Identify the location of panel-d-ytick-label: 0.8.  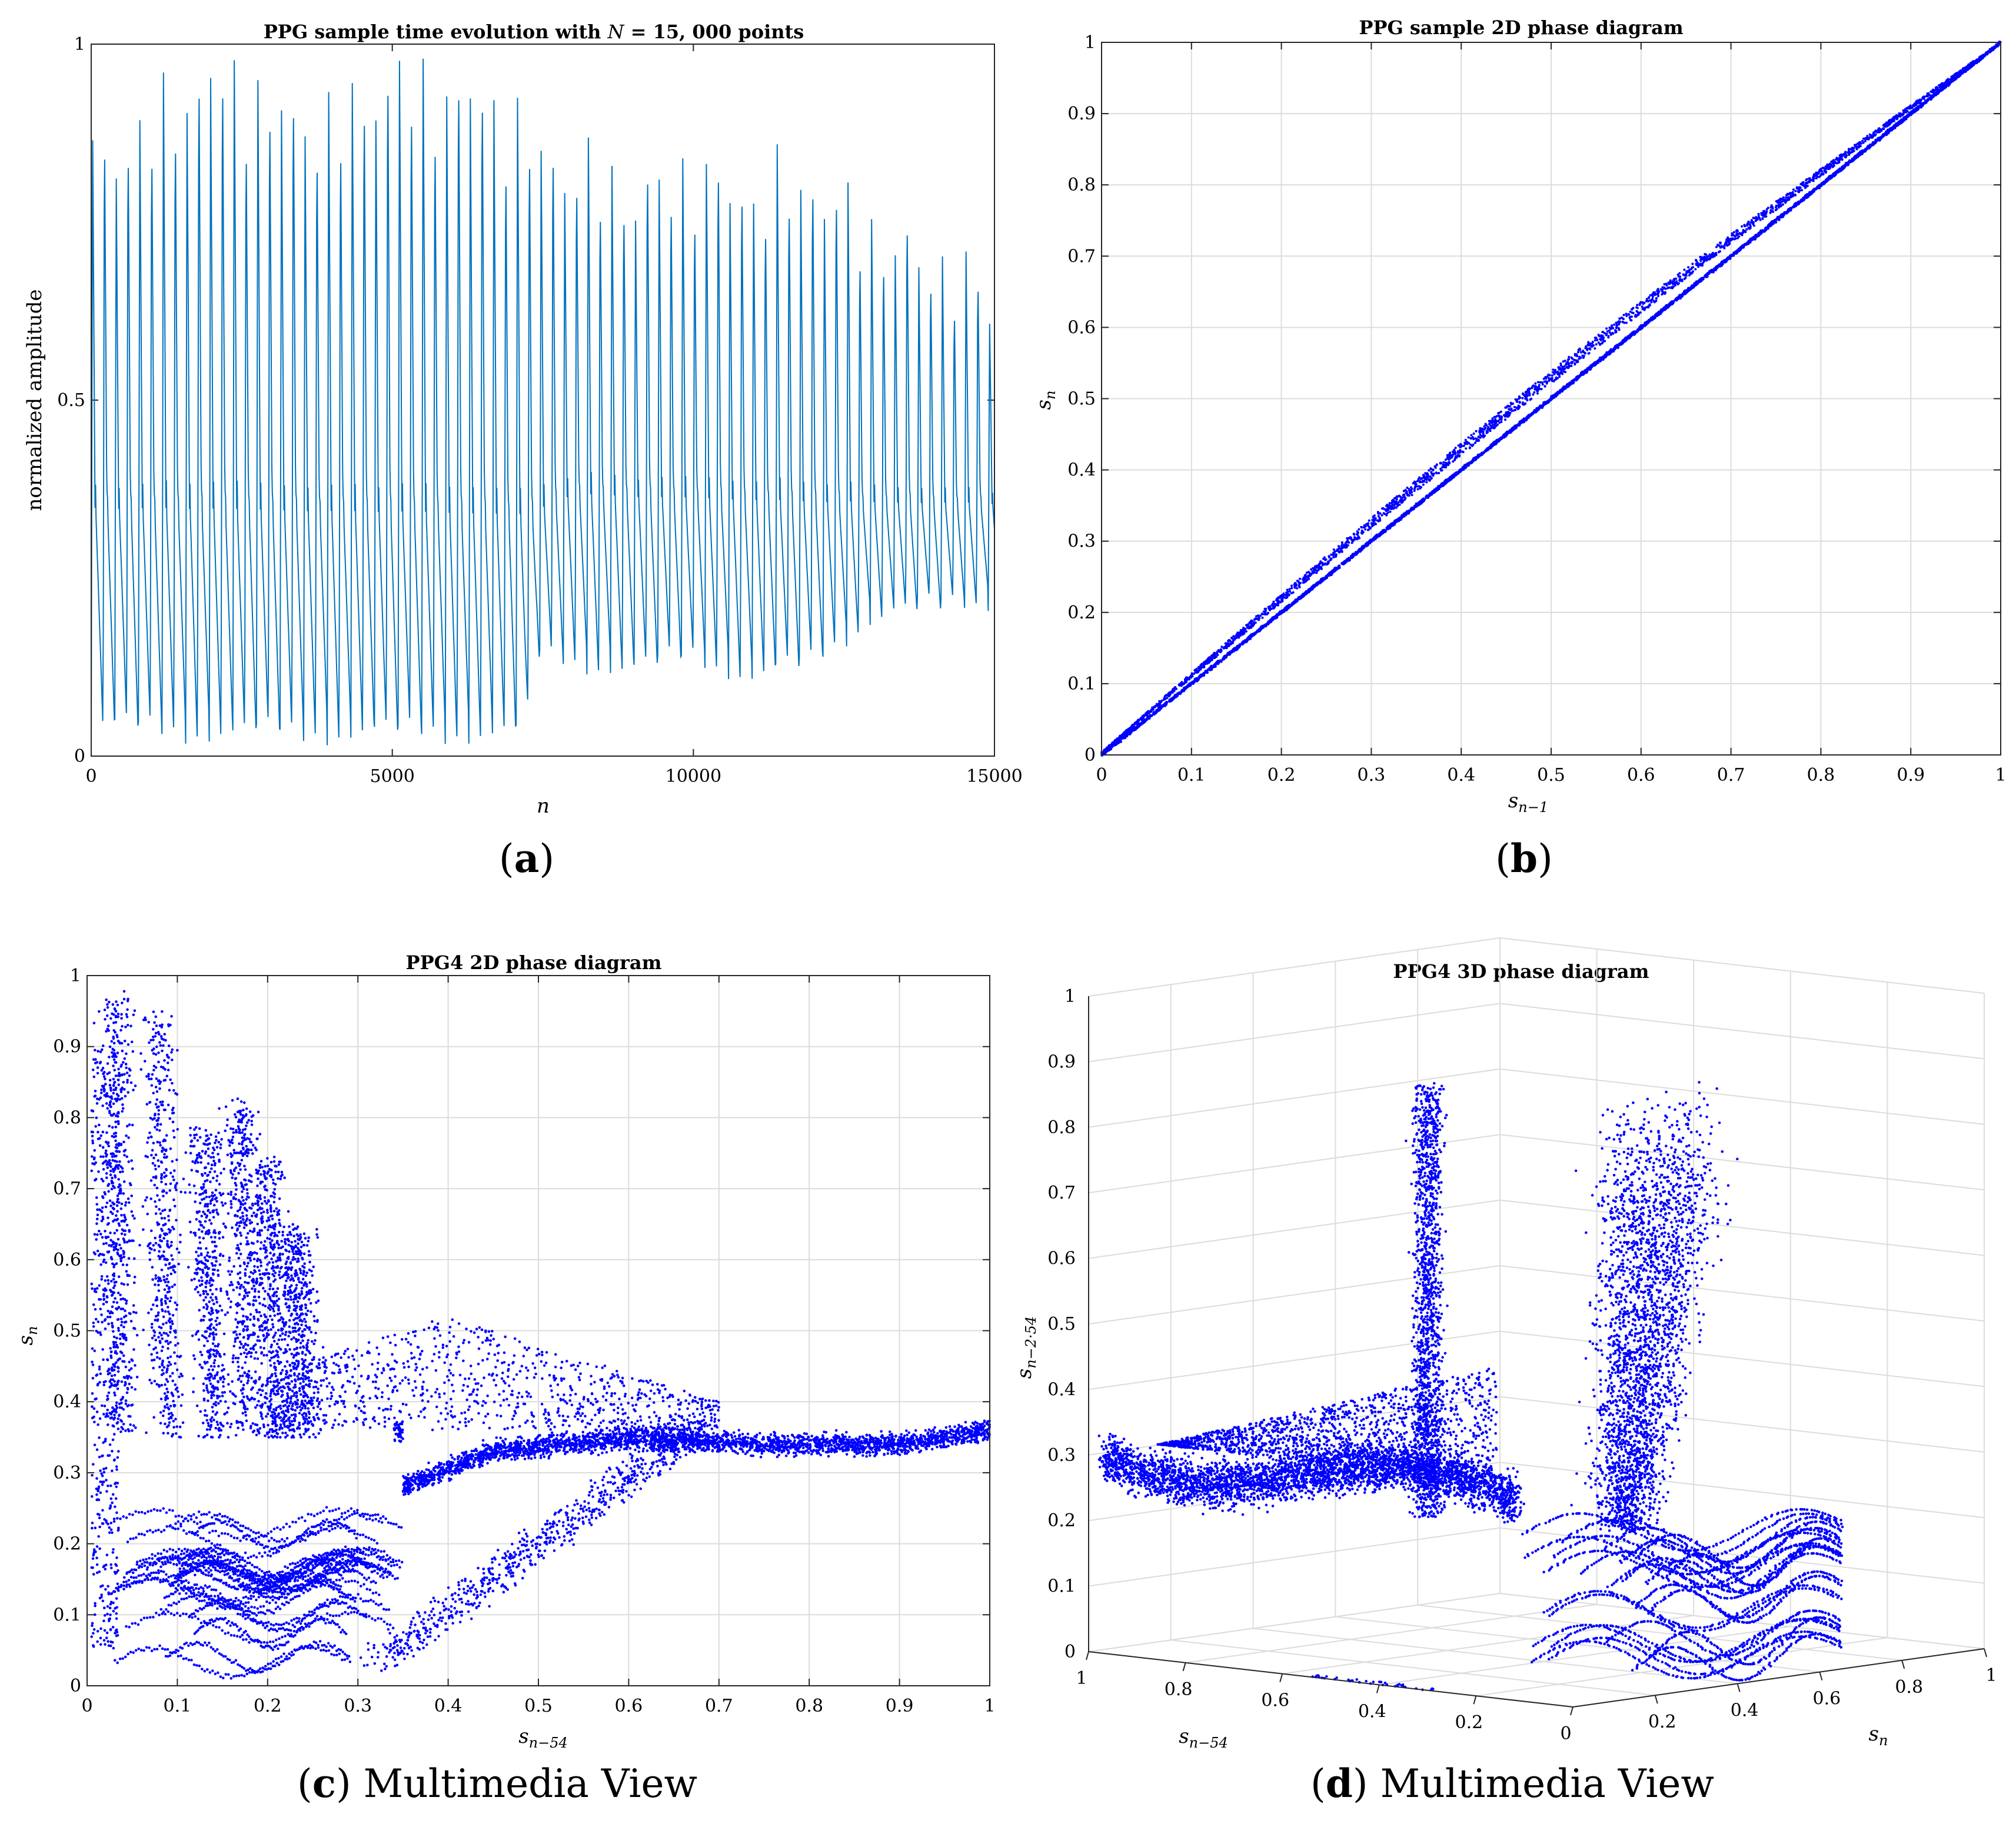
(1909, 1687).